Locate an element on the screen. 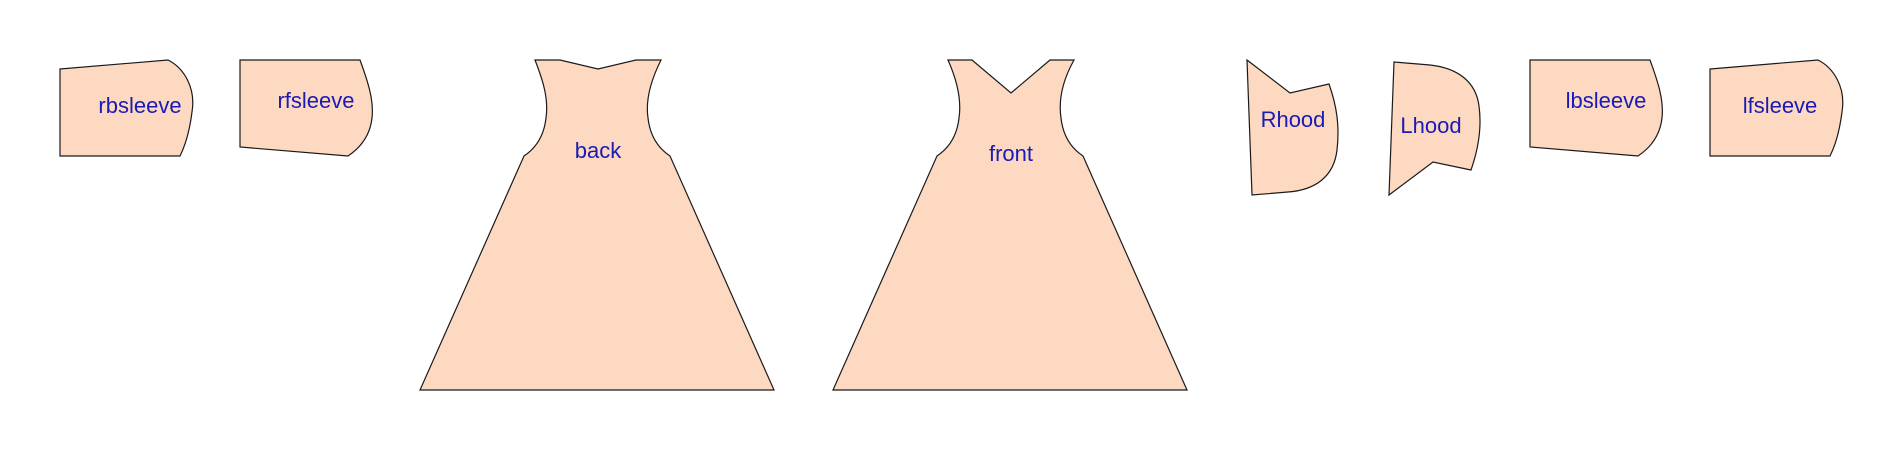 The height and width of the screenshot is (450, 1890). piece-rfsleeve-shape is located at coordinates (306, 108).